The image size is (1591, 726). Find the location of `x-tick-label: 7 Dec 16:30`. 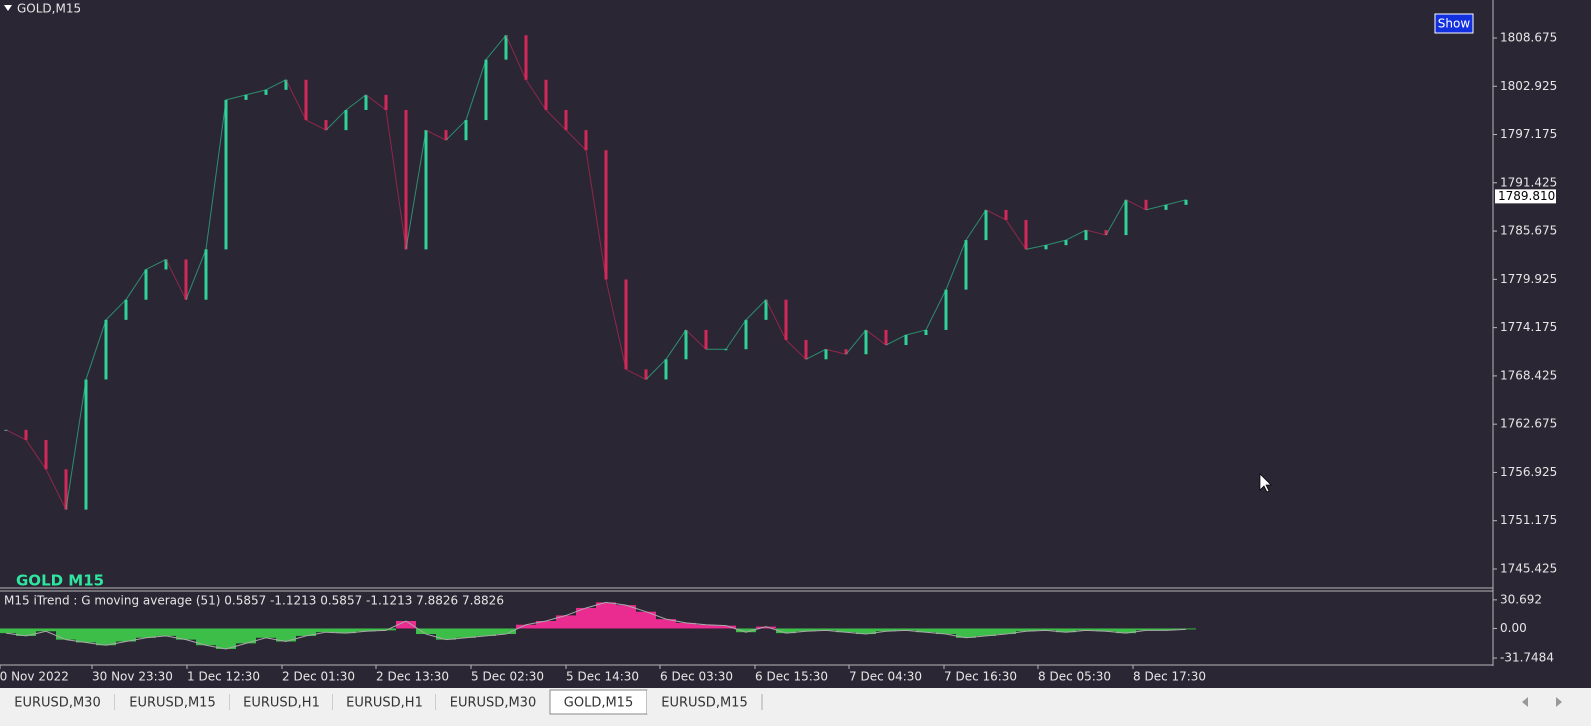

x-tick-label: 7 Dec 16:30 is located at coordinates (980, 677).